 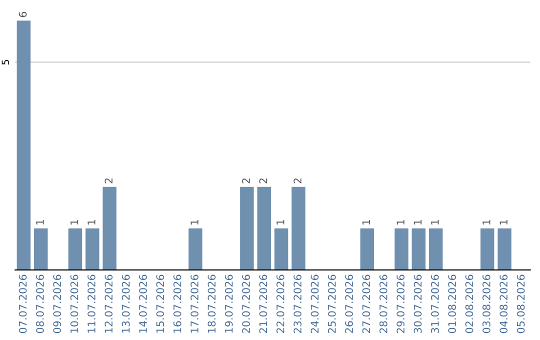 What do you see at coordinates (383, 304) in the screenshot?
I see `x-tick-label: 28.07.2026` at bounding box center [383, 304].